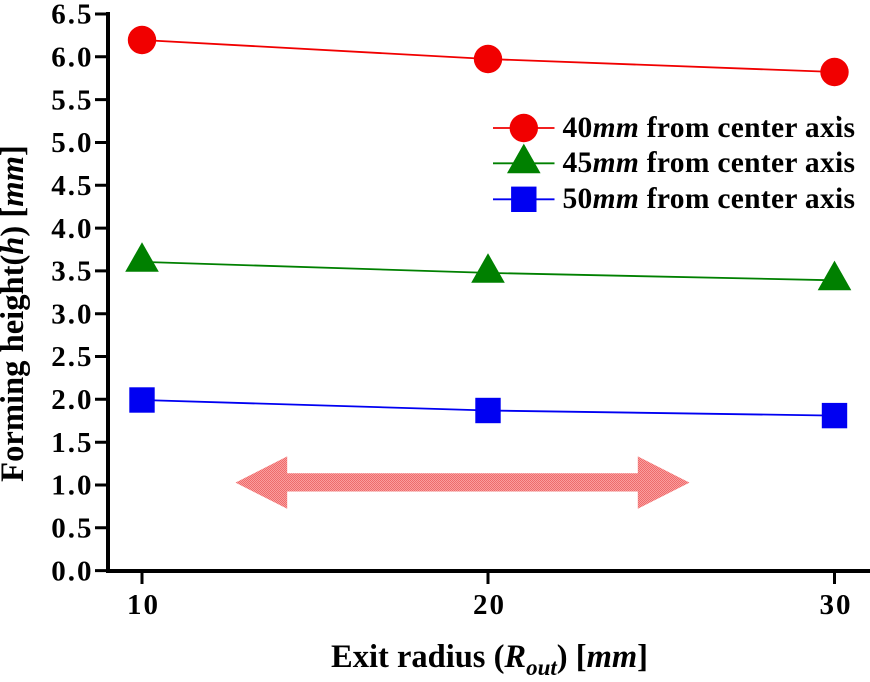  I want to click on svg-text: 6.0, so click(72, 58).